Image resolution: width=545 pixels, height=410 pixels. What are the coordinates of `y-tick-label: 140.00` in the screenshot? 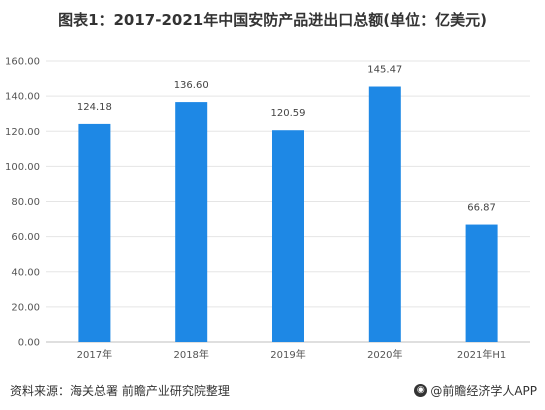 It's located at (22, 97).